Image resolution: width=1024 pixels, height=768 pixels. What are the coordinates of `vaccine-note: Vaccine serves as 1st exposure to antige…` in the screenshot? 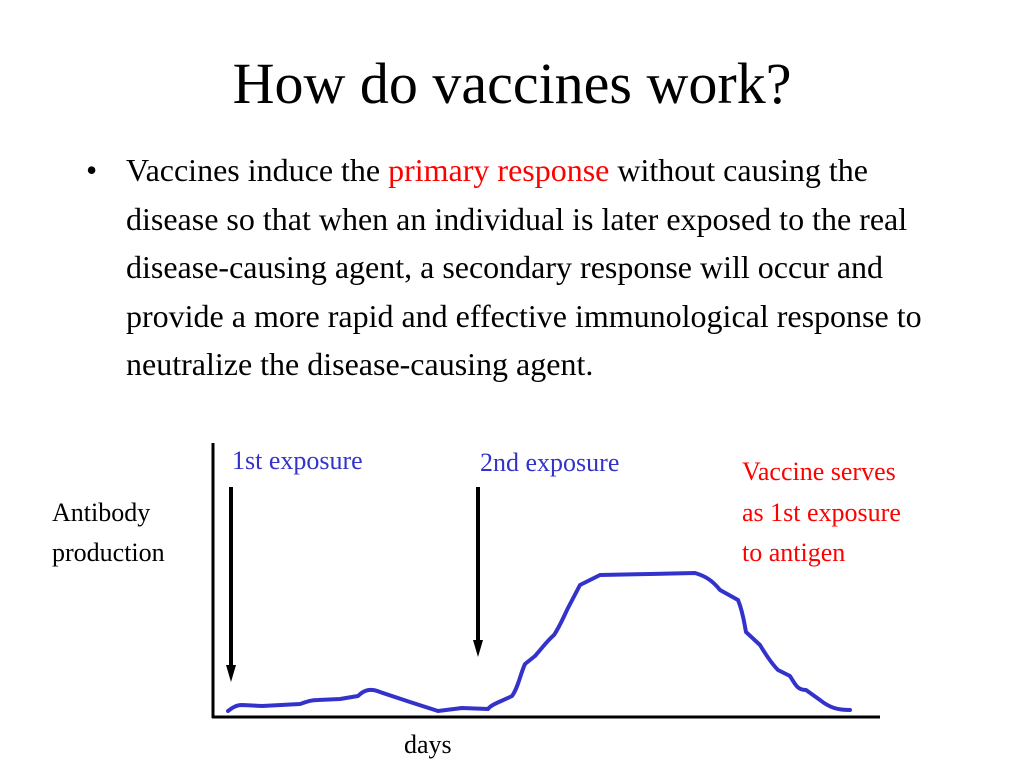 It's located at (862, 513).